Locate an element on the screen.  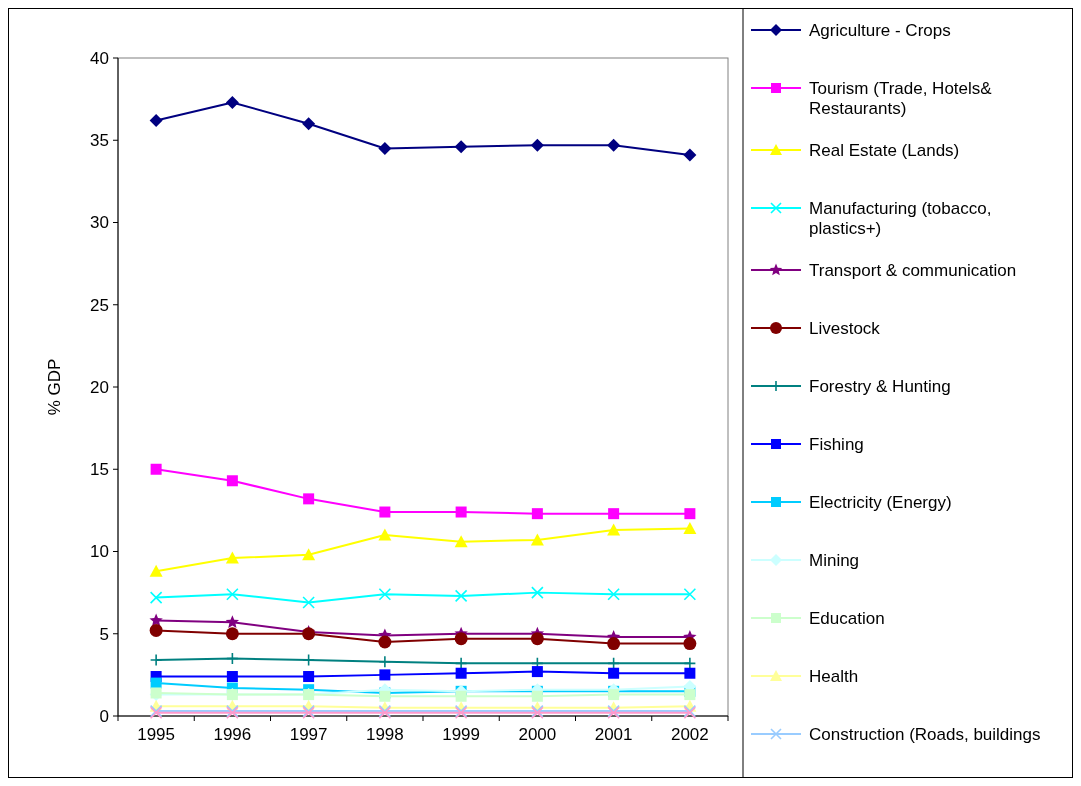
x-tick-label: 1995 is located at coordinates (156, 734).